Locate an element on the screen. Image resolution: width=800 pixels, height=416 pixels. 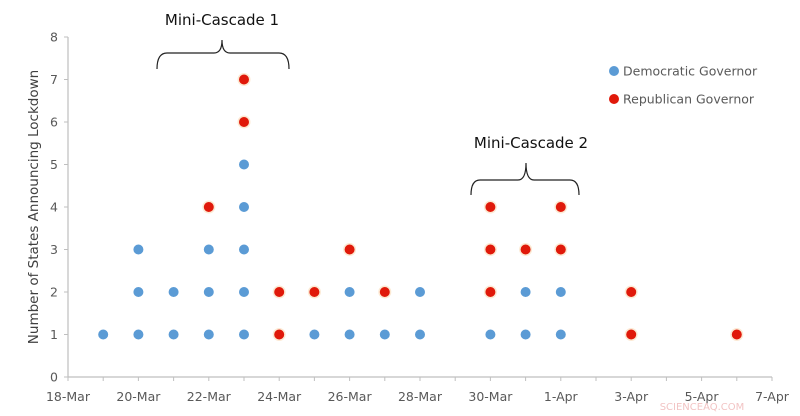
legend-rep-marker-icon is located at coordinates (614, 99).